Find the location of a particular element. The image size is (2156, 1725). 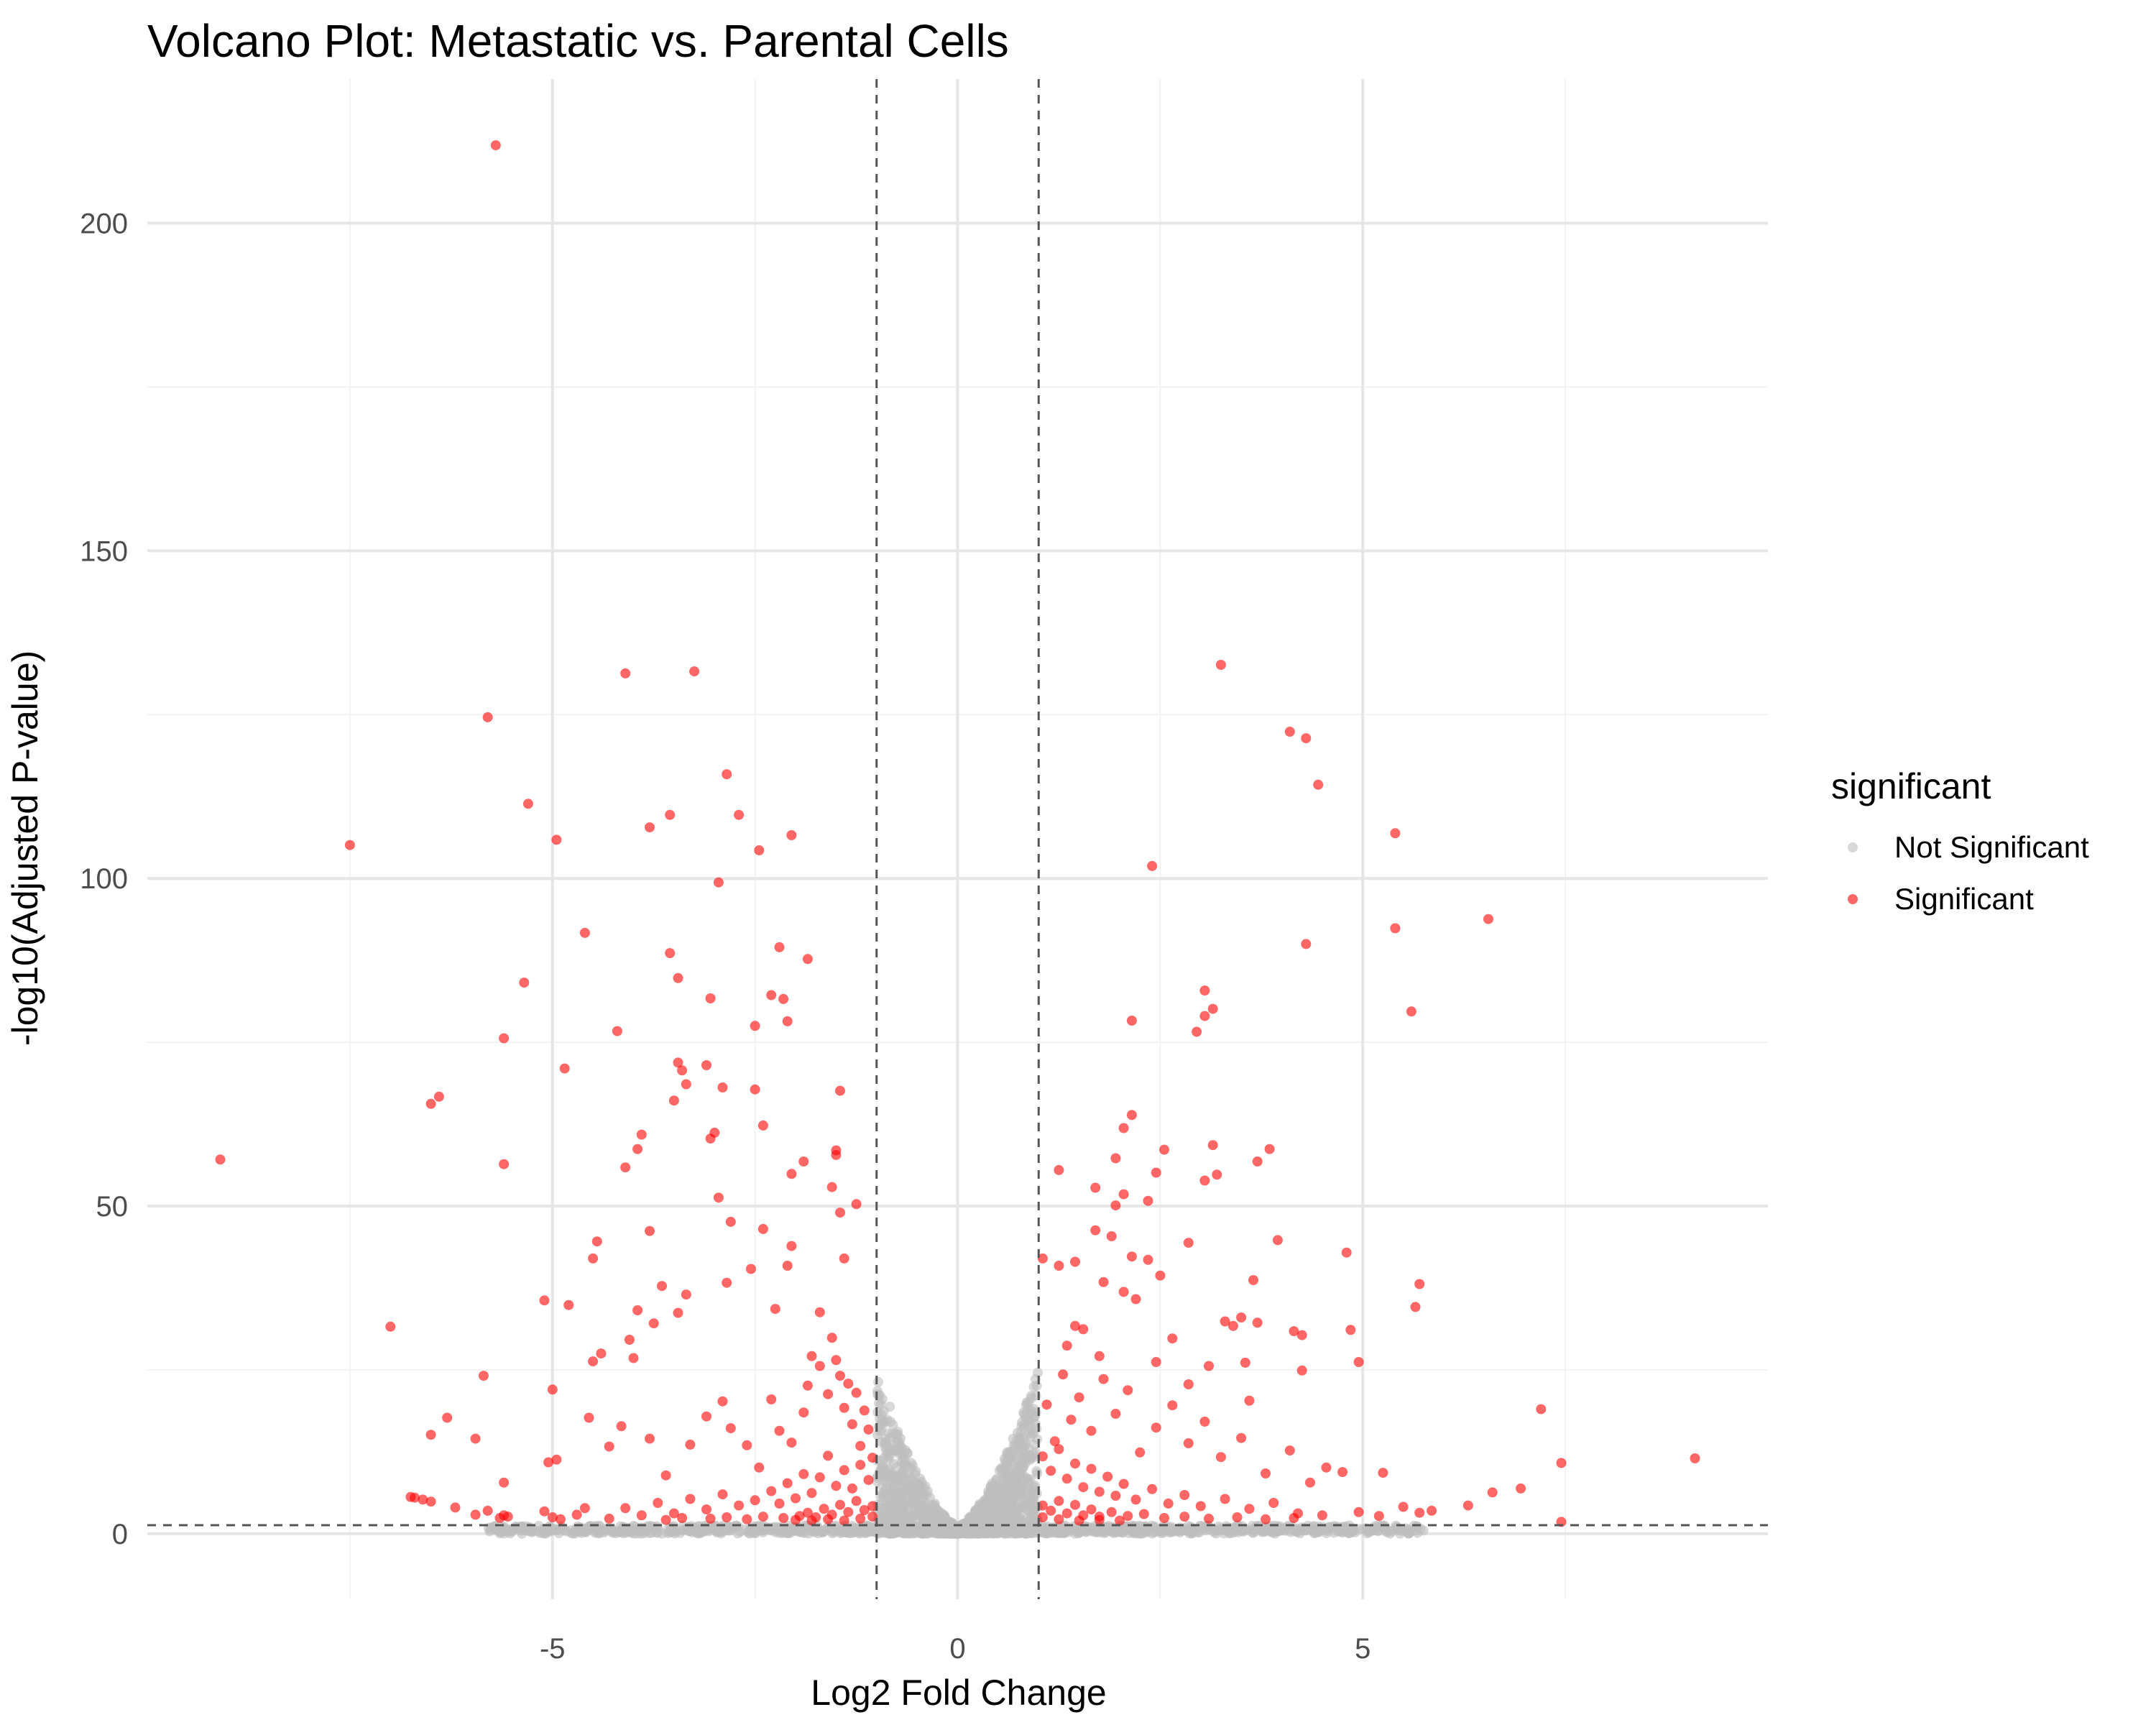

x-axis-title: Log2 Fold Change is located at coordinates (958, 1693).